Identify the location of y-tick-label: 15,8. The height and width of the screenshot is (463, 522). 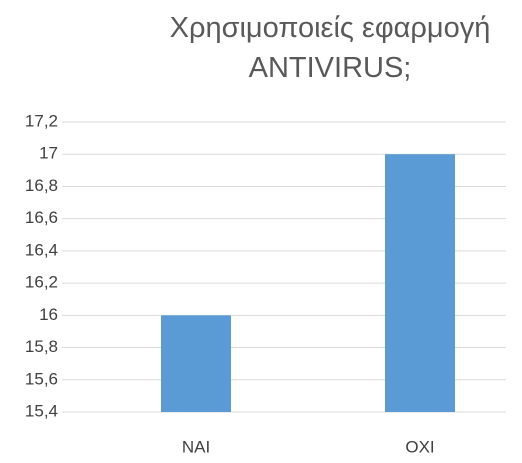
(41, 346).